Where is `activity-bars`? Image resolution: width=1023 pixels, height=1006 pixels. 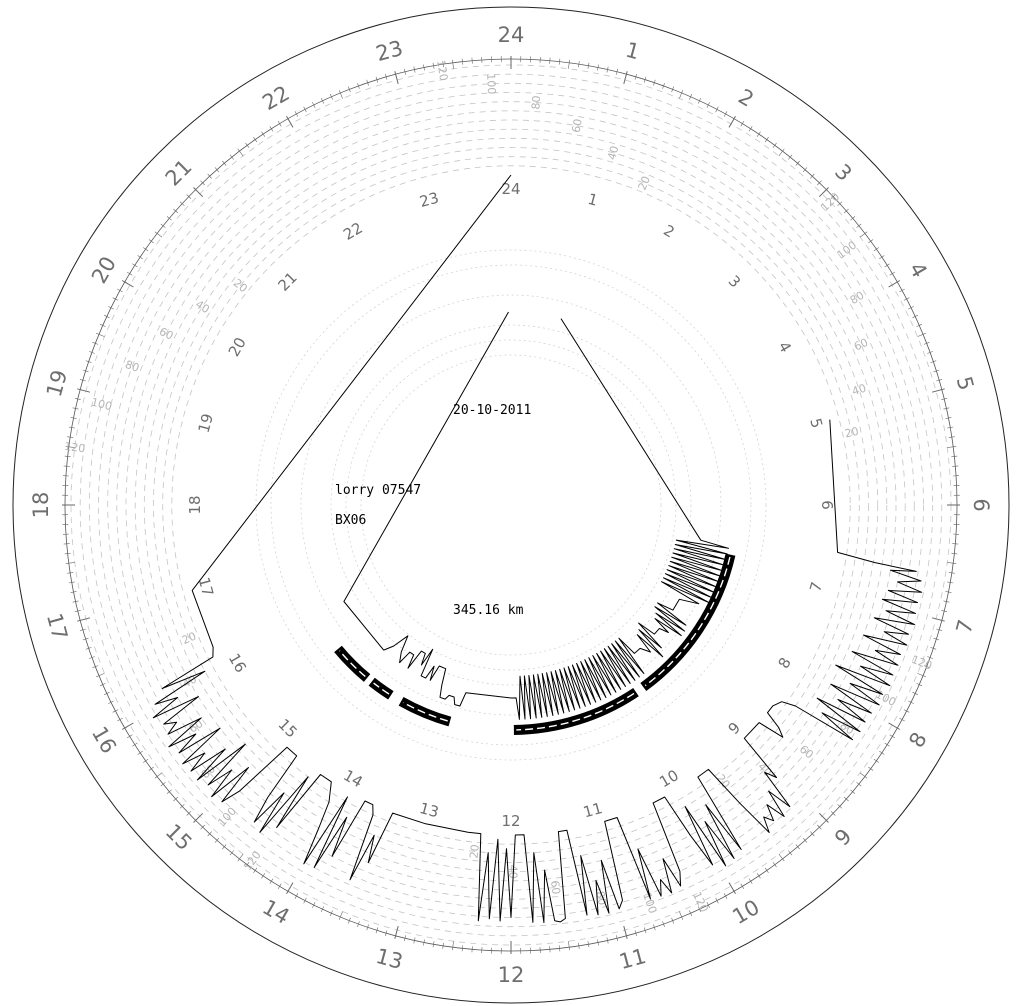 activity-bars is located at coordinates (535, 644).